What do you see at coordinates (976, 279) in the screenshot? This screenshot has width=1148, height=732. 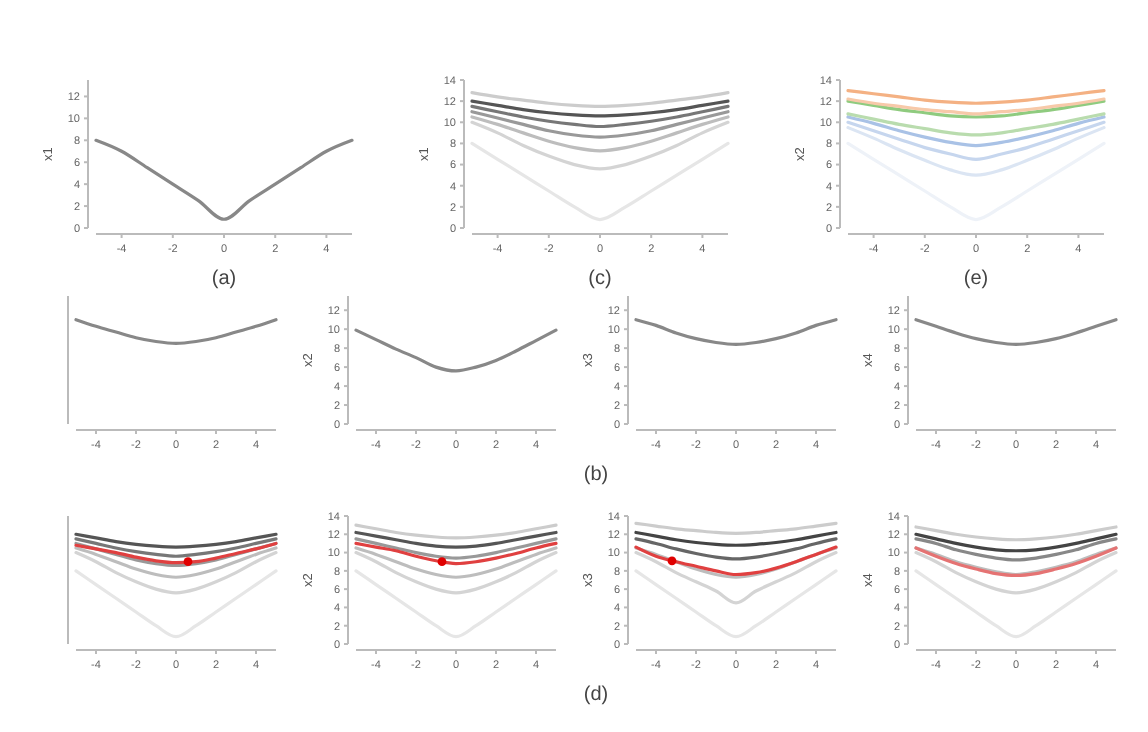 I see `text: (e)` at bounding box center [976, 279].